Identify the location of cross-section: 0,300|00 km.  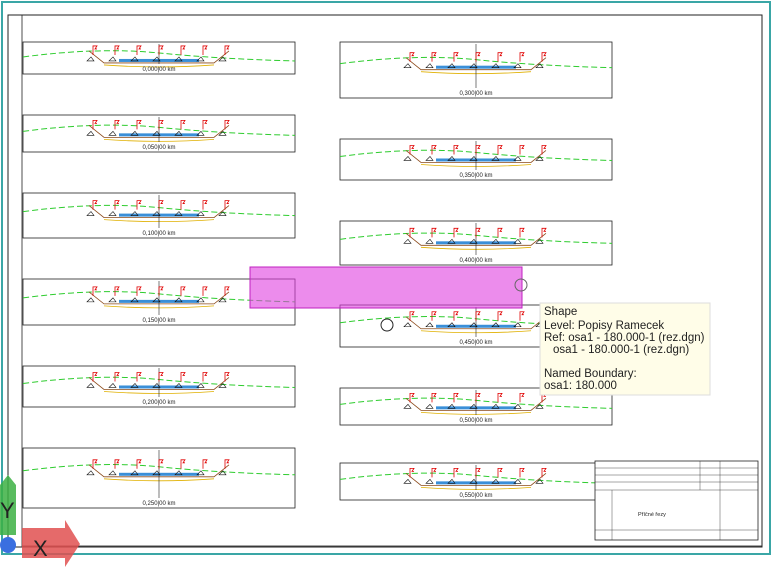
(476, 70).